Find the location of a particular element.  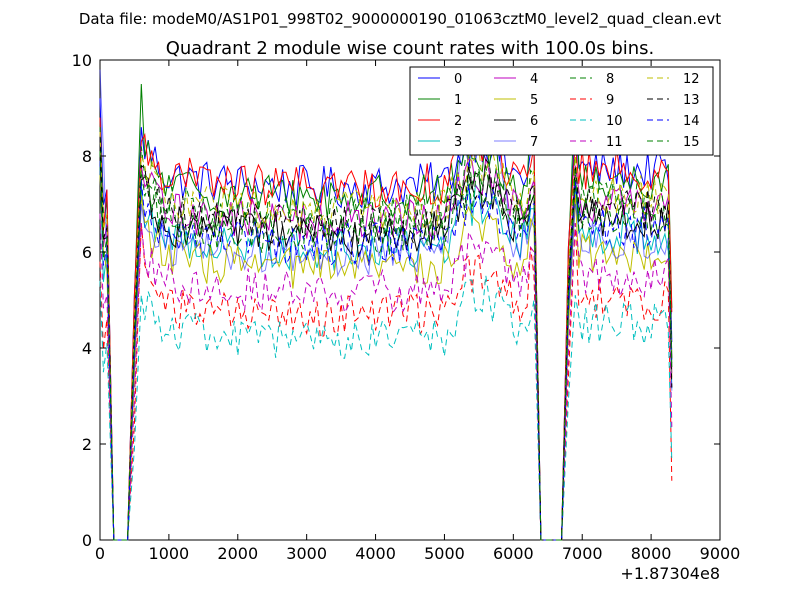

x-offset-label: +1.87304e8 is located at coordinates (670, 573).